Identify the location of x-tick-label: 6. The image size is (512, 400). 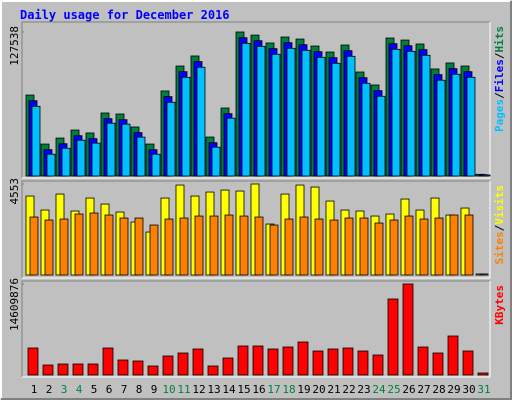
(109, 389).